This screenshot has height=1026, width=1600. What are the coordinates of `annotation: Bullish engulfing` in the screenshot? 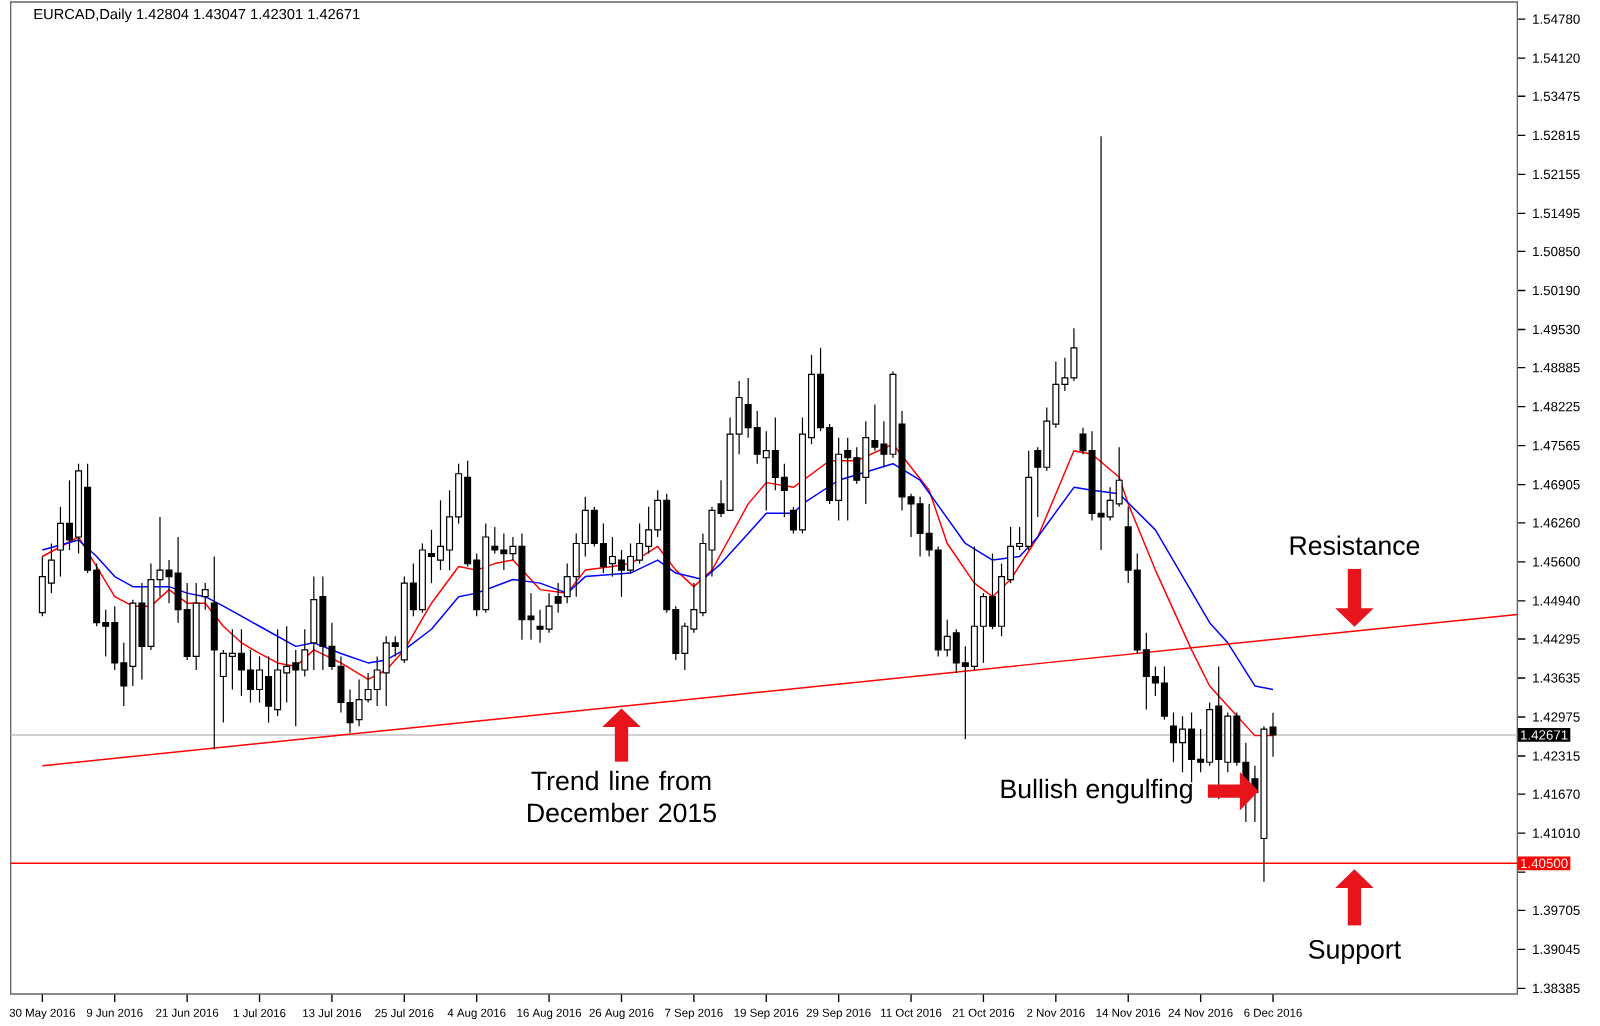 It's located at (1096, 791).